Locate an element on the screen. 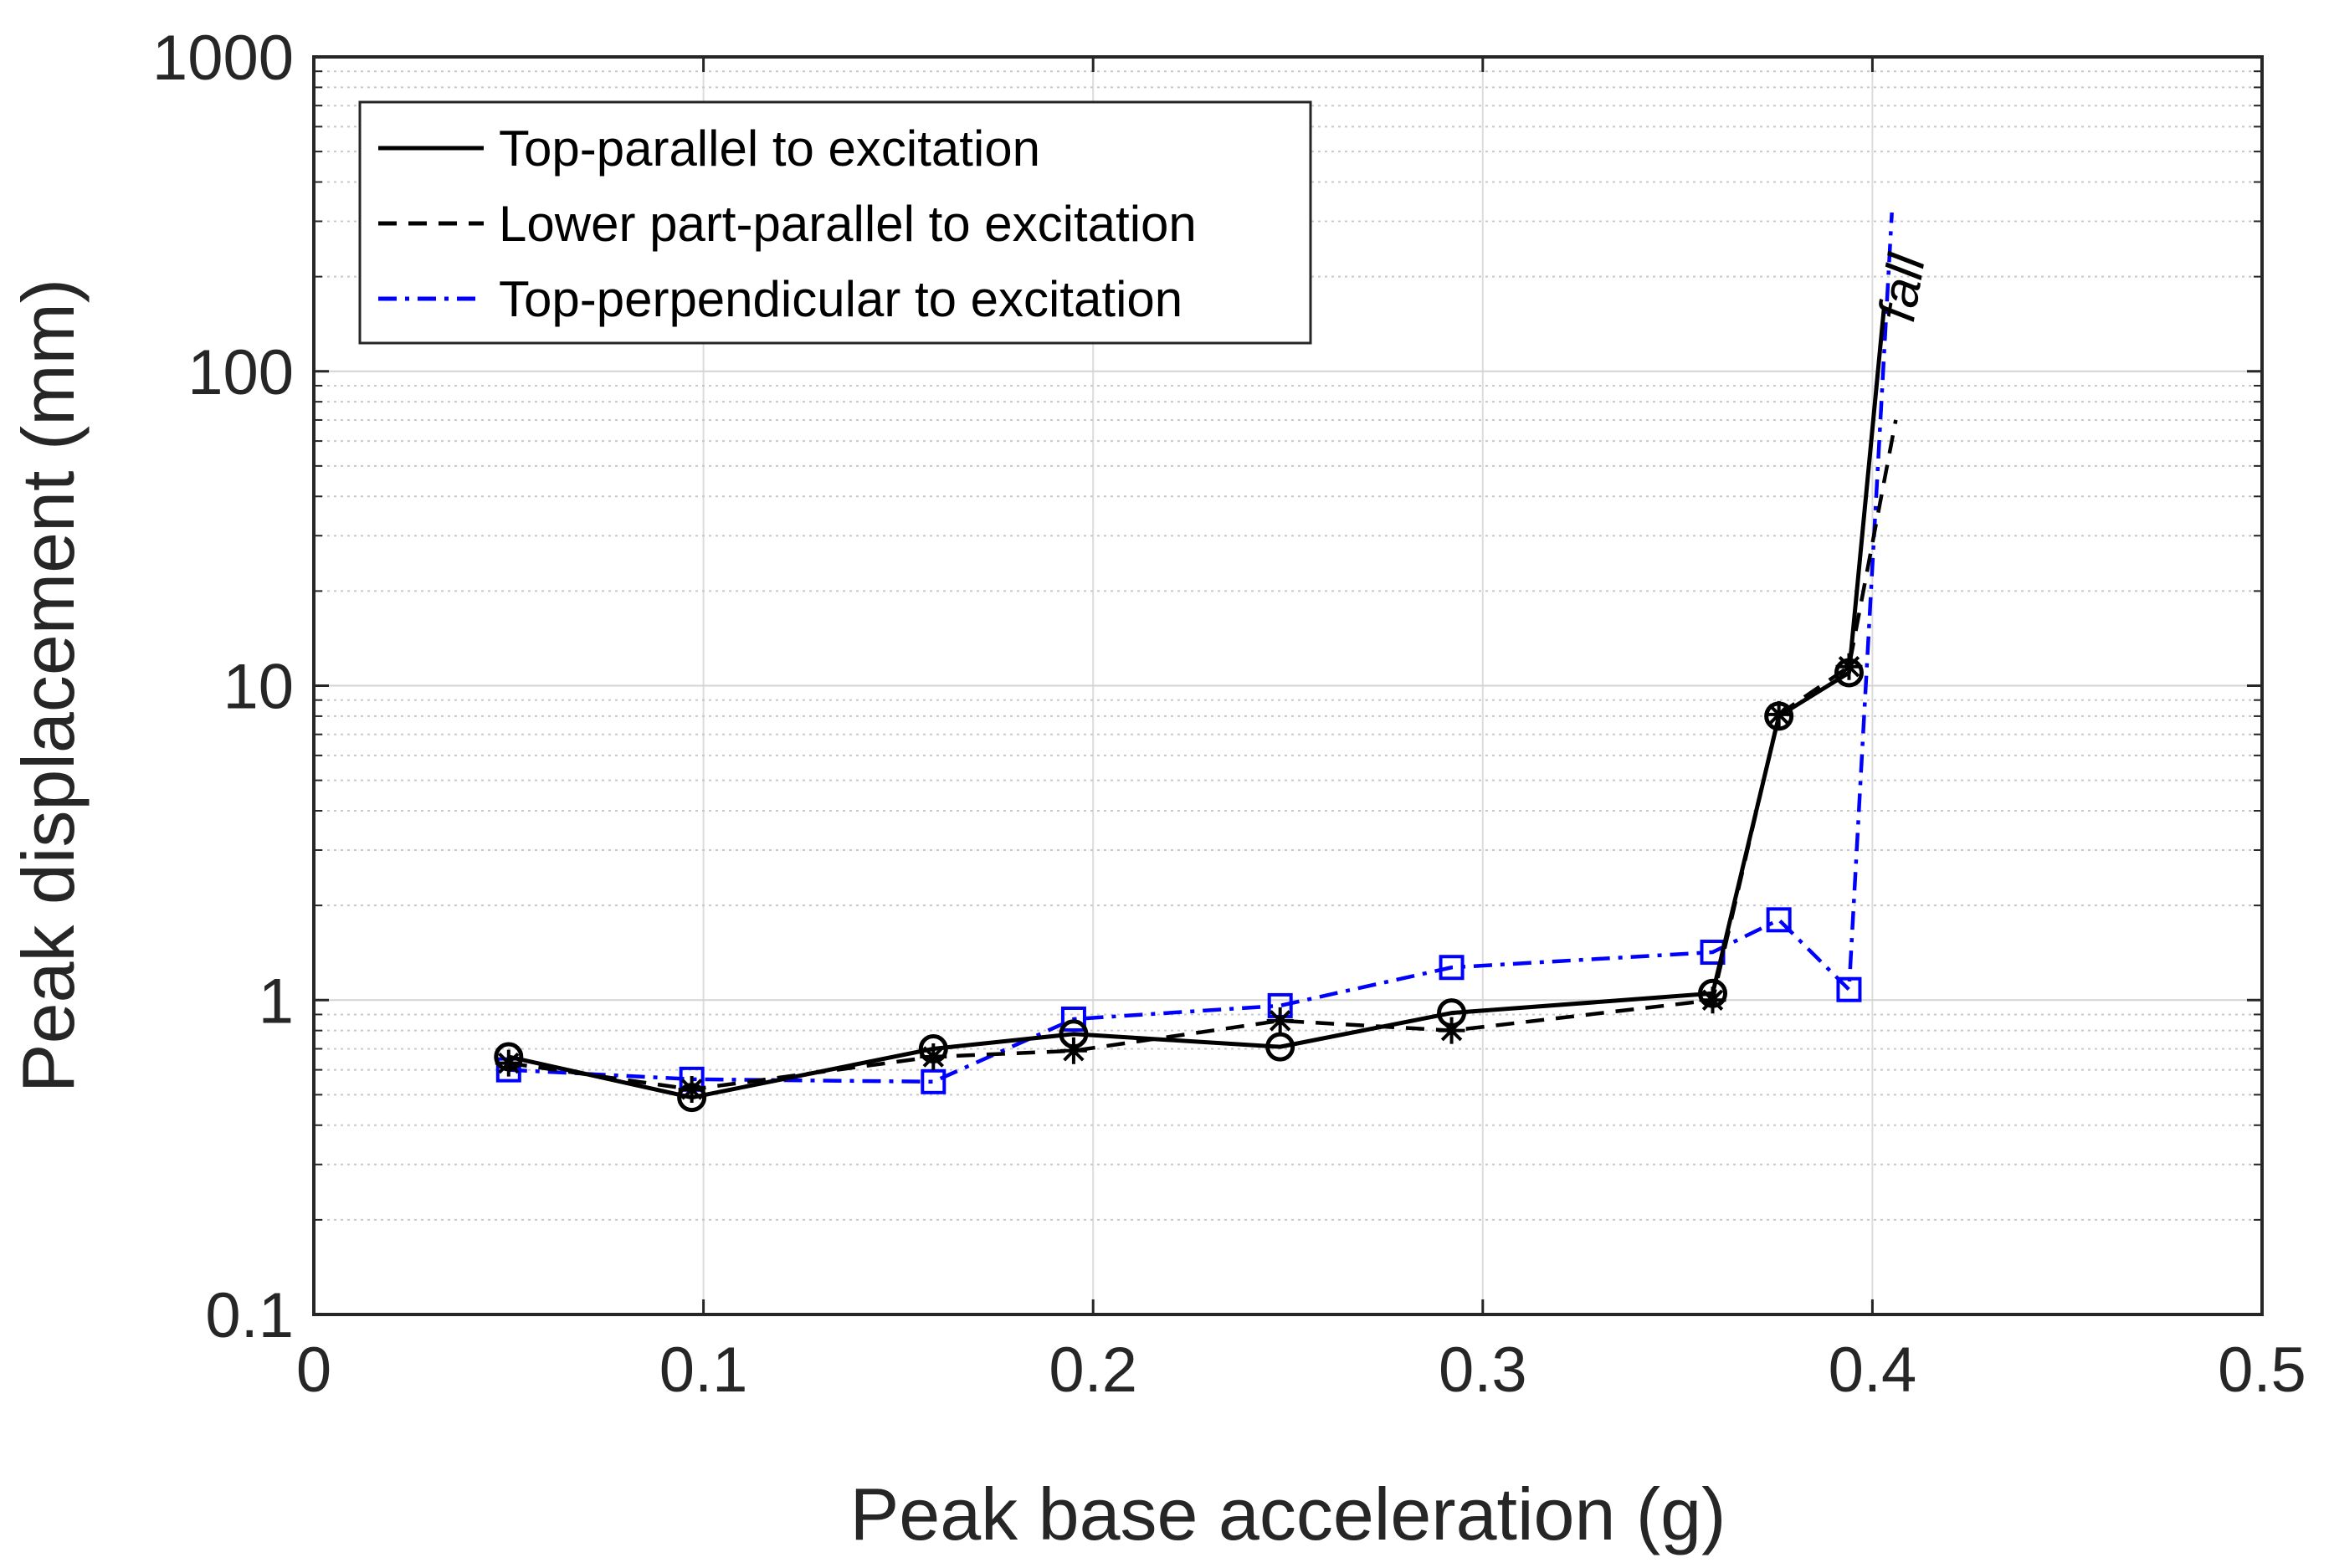 The image size is (2329, 1568). legend-box is located at coordinates (835, 222).